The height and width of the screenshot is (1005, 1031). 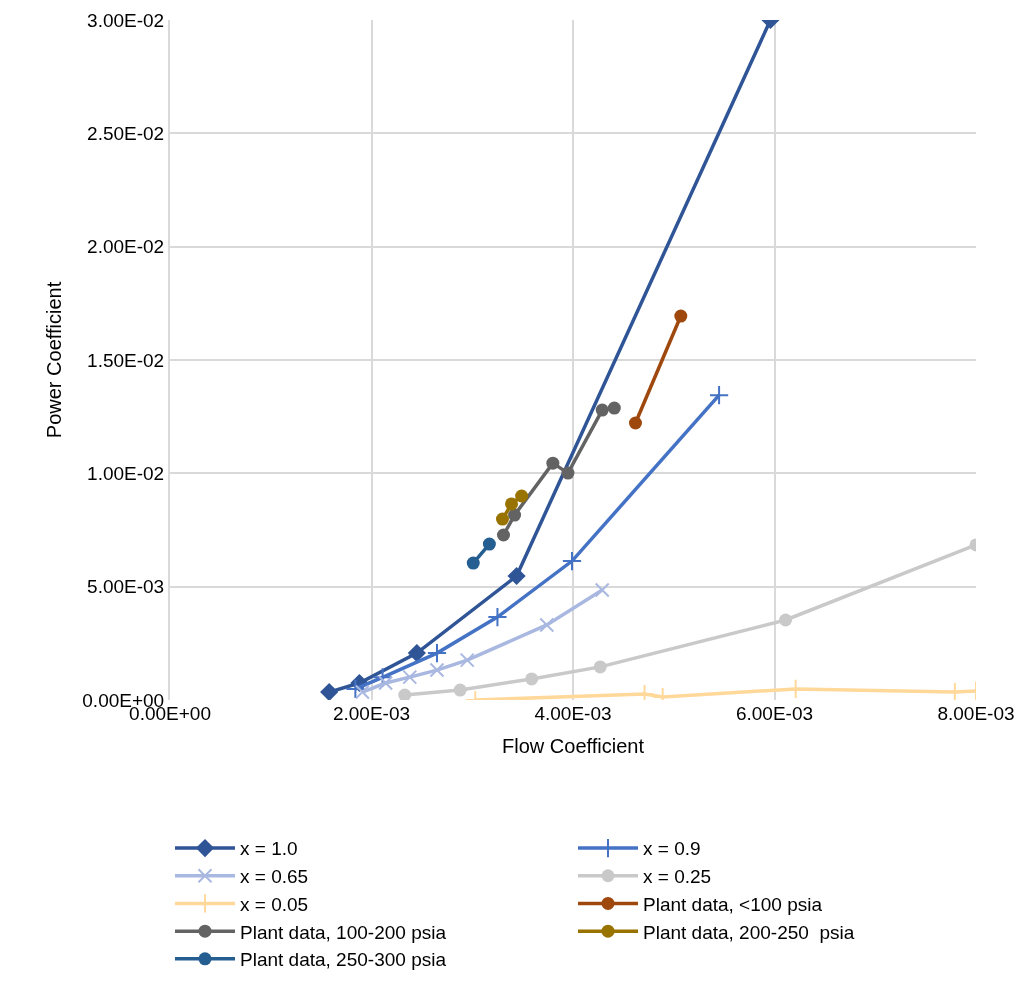 What do you see at coordinates (274, 877) in the screenshot?
I see `legend-label: x = 0.65` at bounding box center [274, 877].